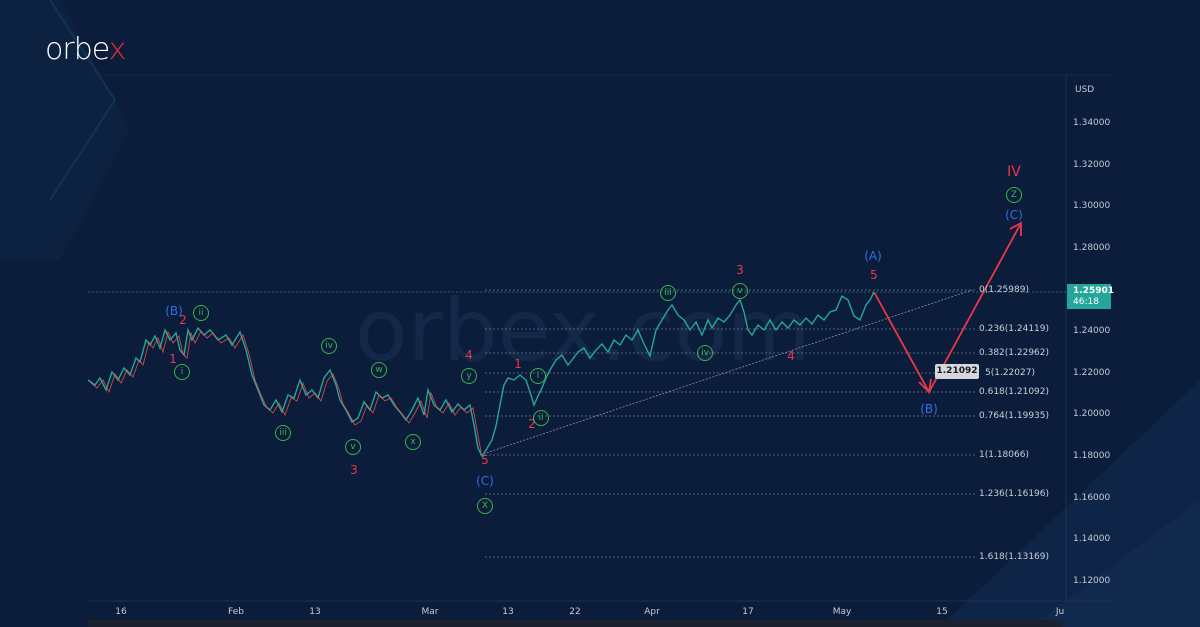 The width and height of the screenshot is (1200, 627). I want to click on wave-label-2: 2, so click(183, 320).